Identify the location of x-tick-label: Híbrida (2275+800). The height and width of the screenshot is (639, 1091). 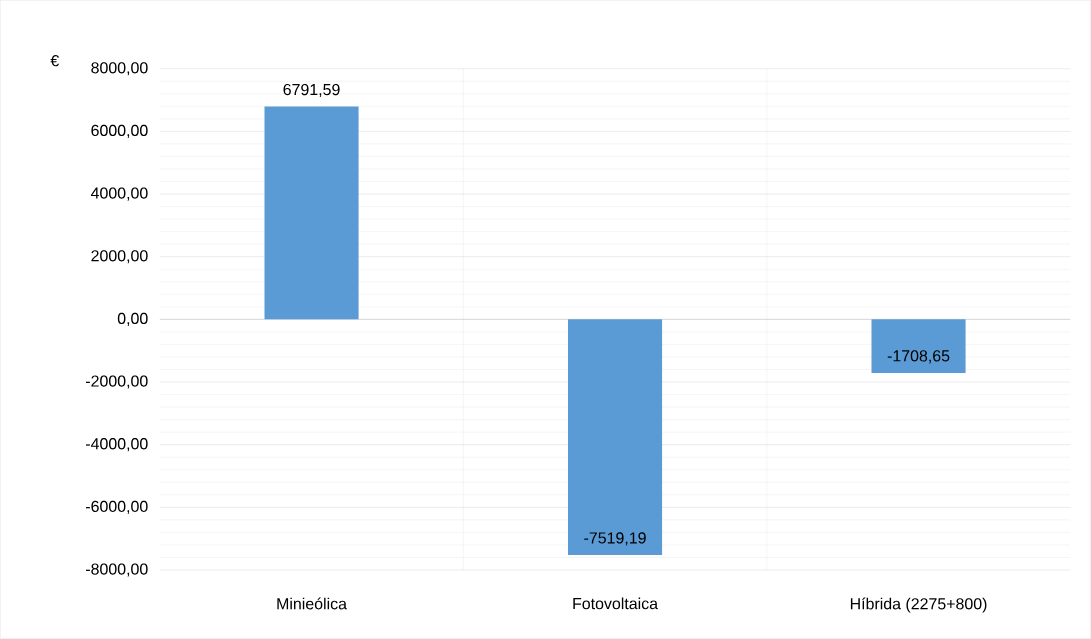
(918, 605).